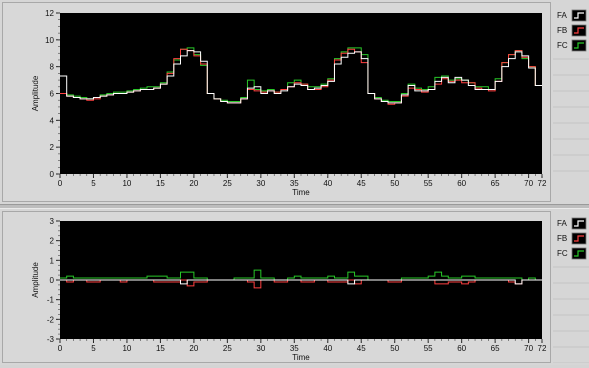 Image resolution: width=589 pixels, height=368 pixels. I want to click on c1-x-tick-label: 0, so click(60, 348).